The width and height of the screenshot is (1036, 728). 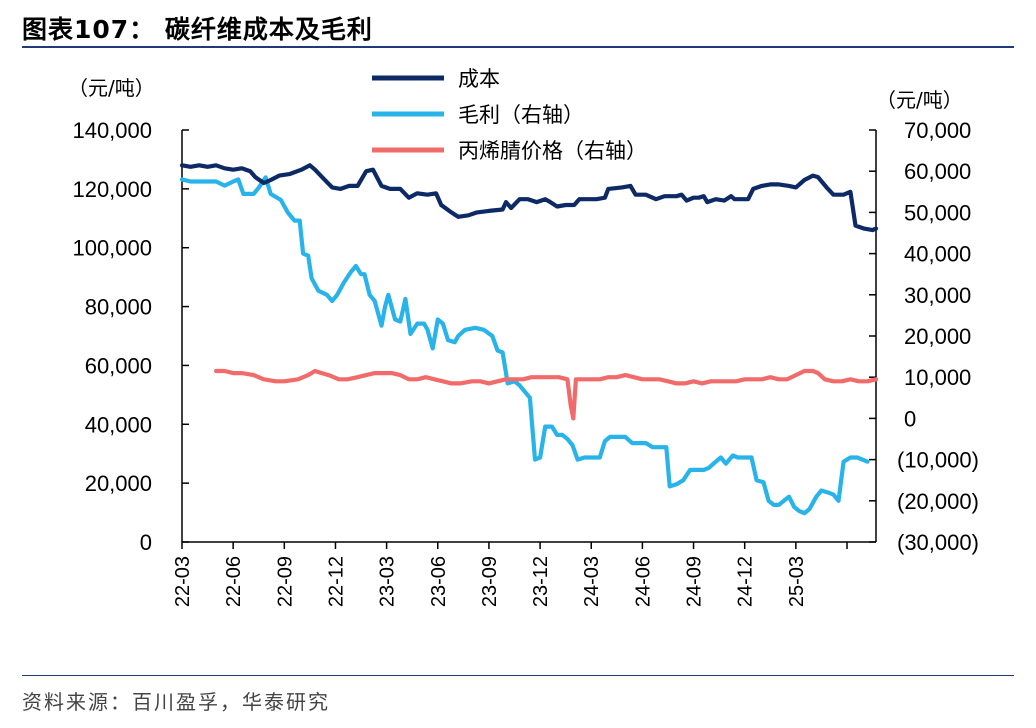 What do you see at coordinates (541, 581) in the screenshot?
I see `x-tick-label: 23-12` at bounding box center [541, 581].